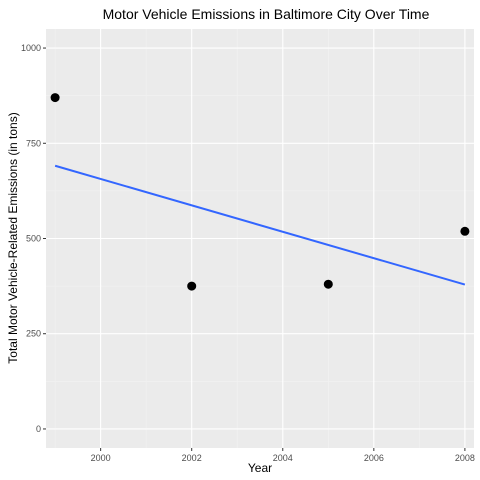  I want to click on x-tick-label: 2004, so click(283, 458).